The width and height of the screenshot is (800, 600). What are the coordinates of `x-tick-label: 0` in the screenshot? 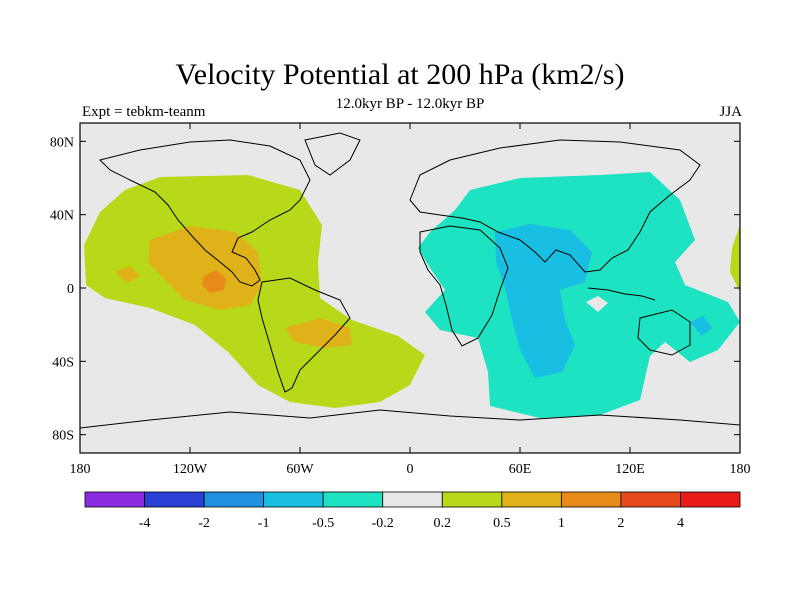 It's located at (410, 469).